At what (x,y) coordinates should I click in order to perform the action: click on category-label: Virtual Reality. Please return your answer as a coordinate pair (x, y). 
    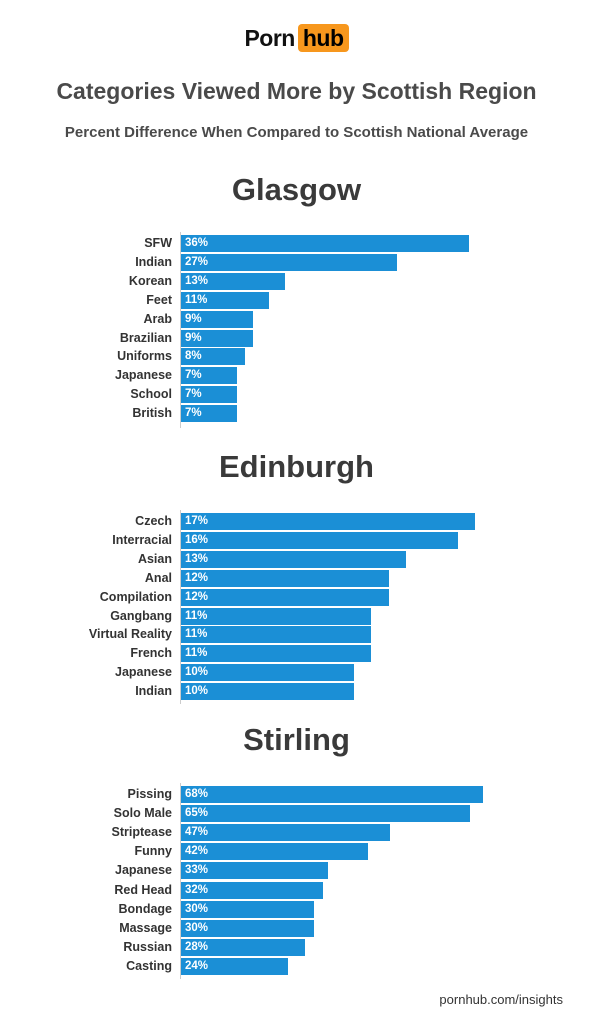
    Looking at the image, I should click on (130, 634).